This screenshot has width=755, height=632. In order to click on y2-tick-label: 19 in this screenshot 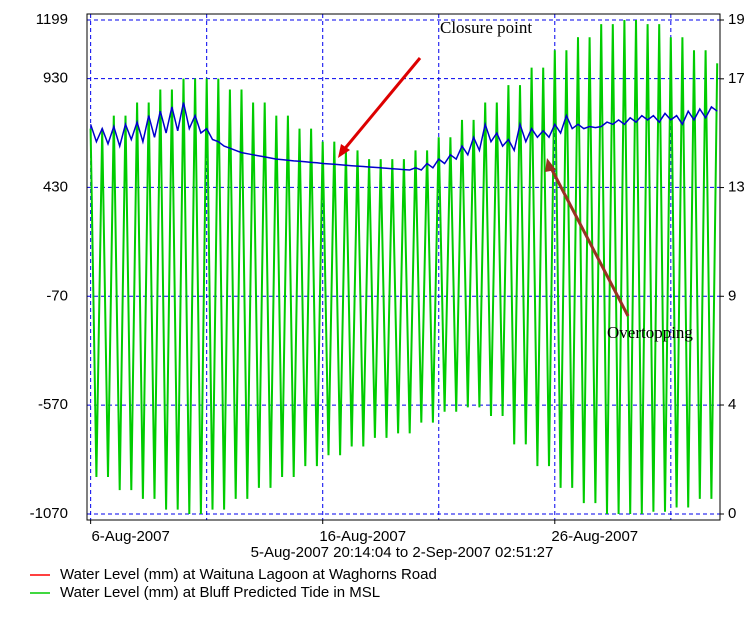, I will do `click(736, 19)`.